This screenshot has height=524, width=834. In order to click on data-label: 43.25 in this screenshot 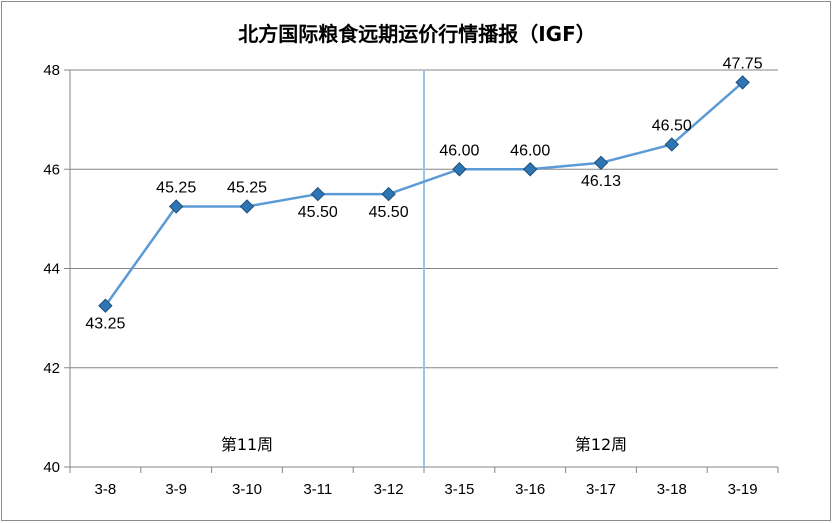, I will do `click(105, 324)`.